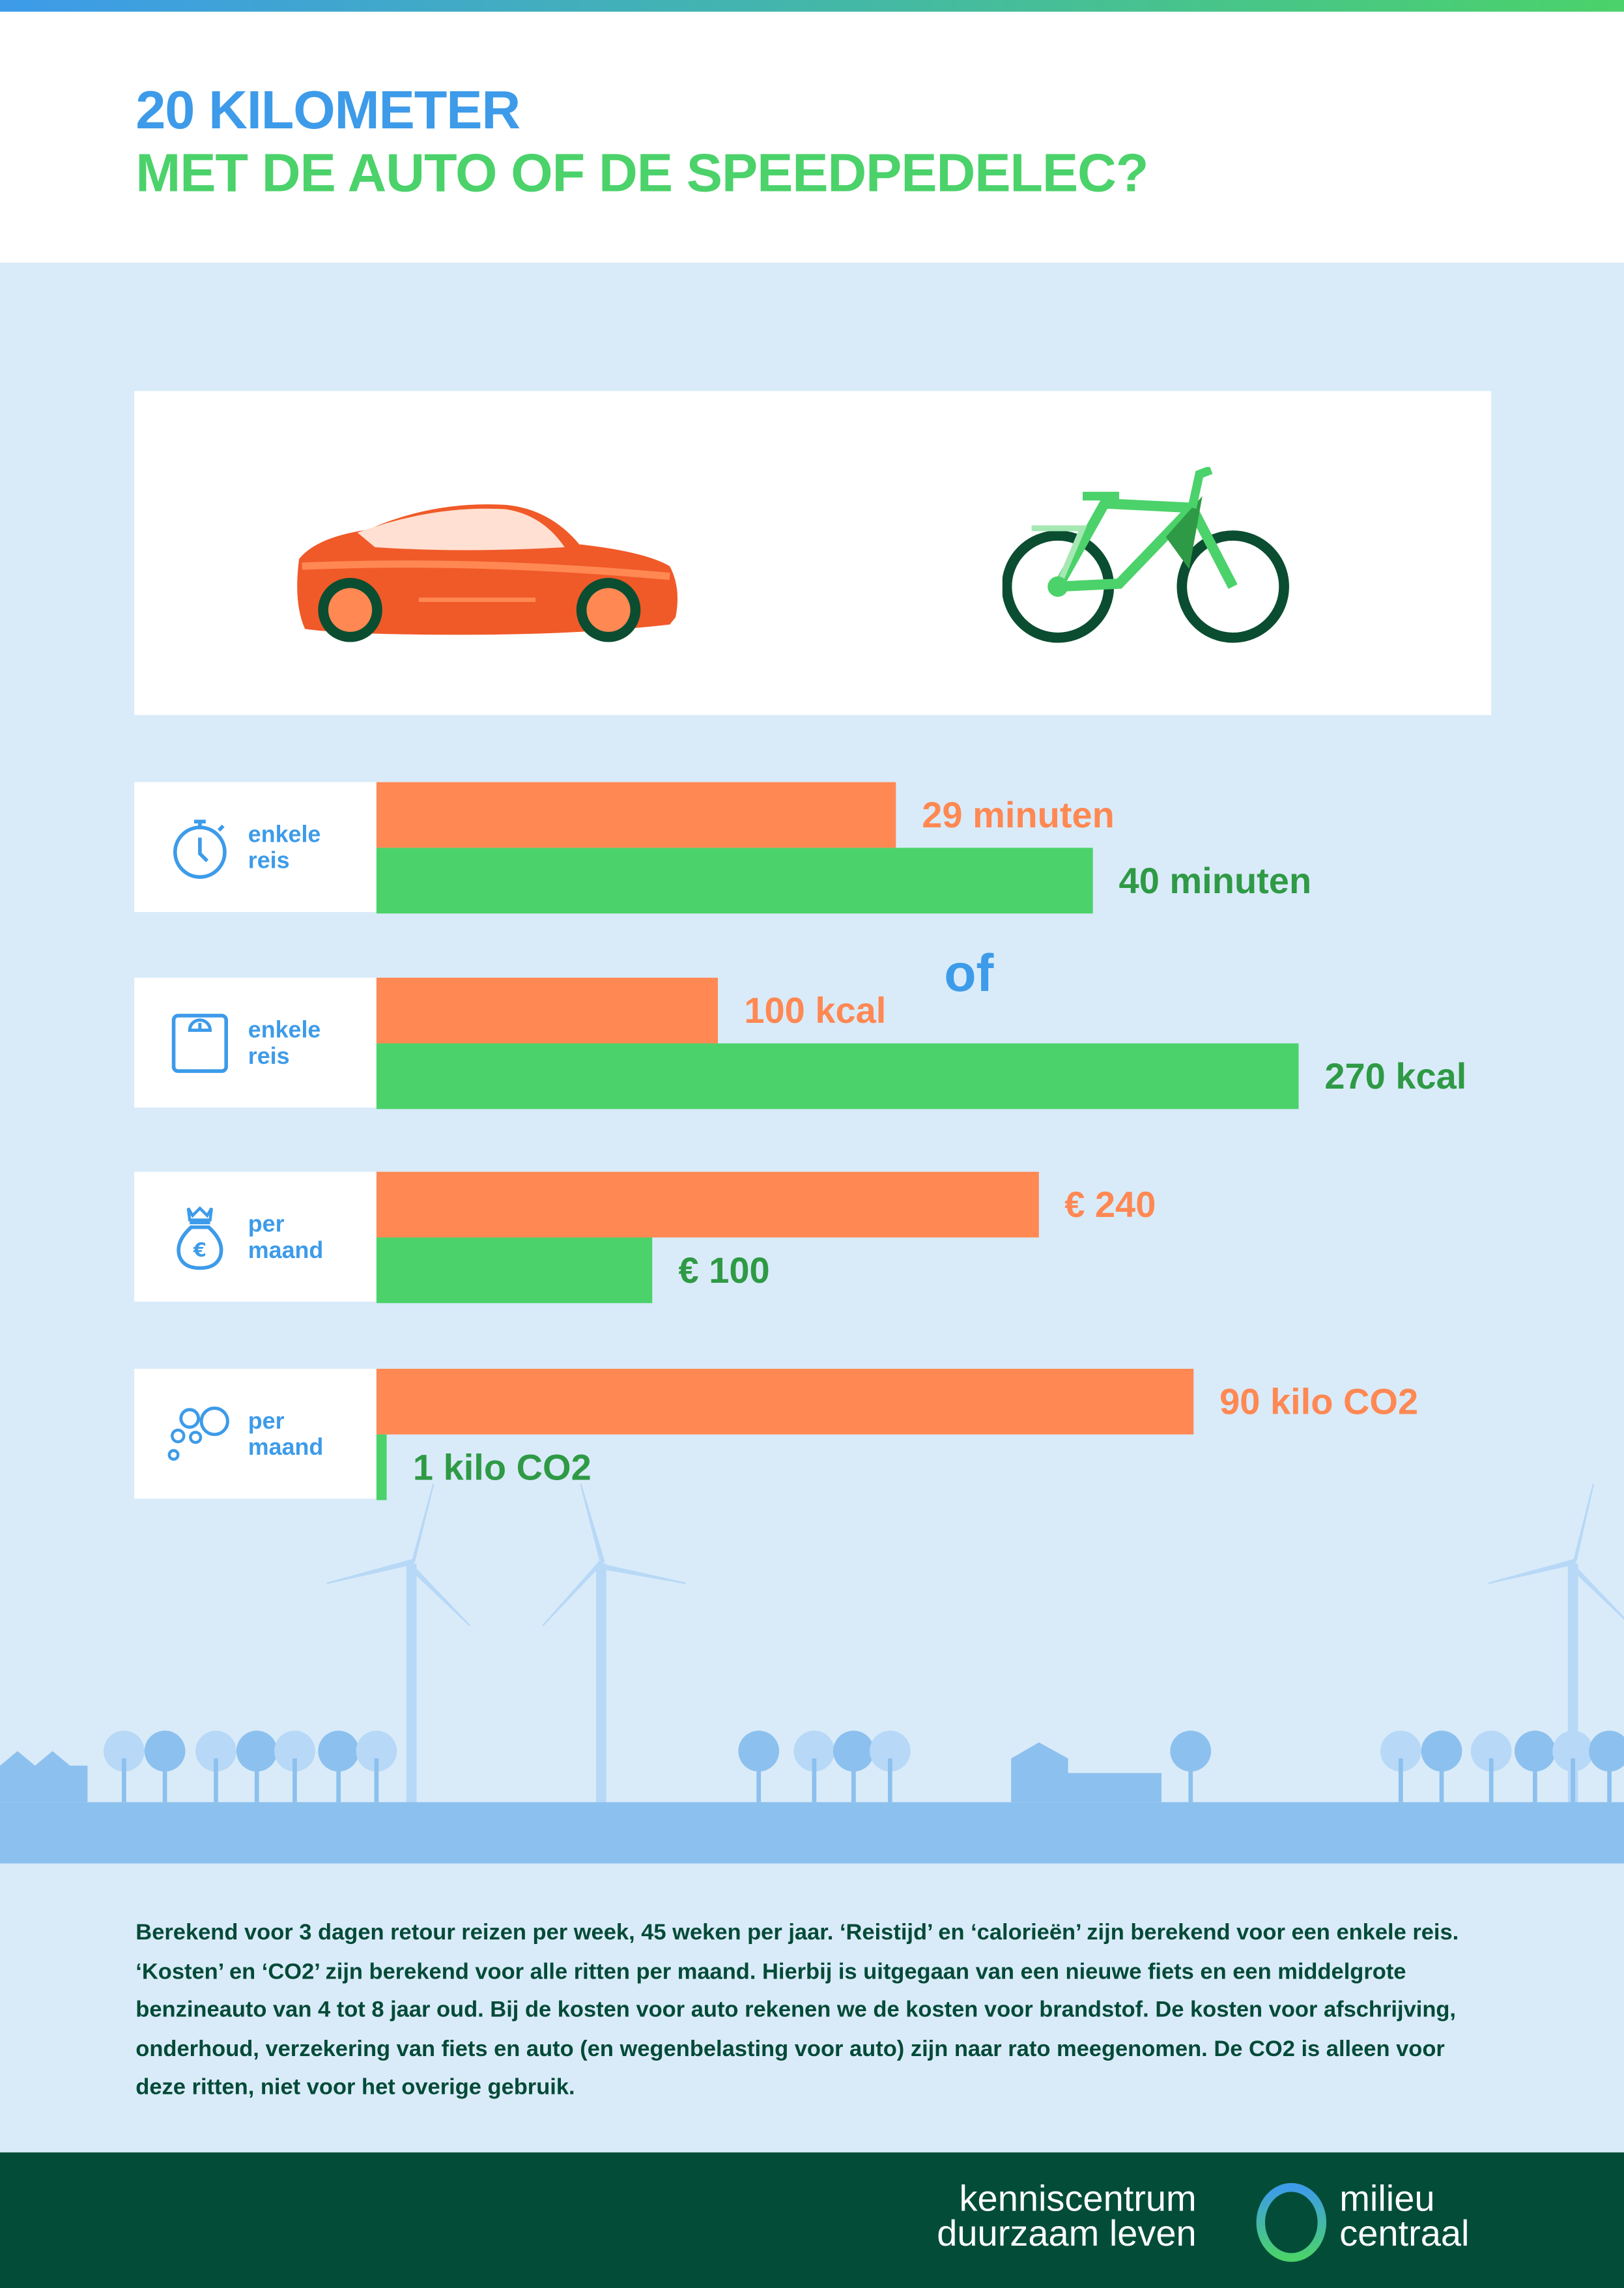  I want to click on car-value-label: 100 kcal, so click(815, 1011).